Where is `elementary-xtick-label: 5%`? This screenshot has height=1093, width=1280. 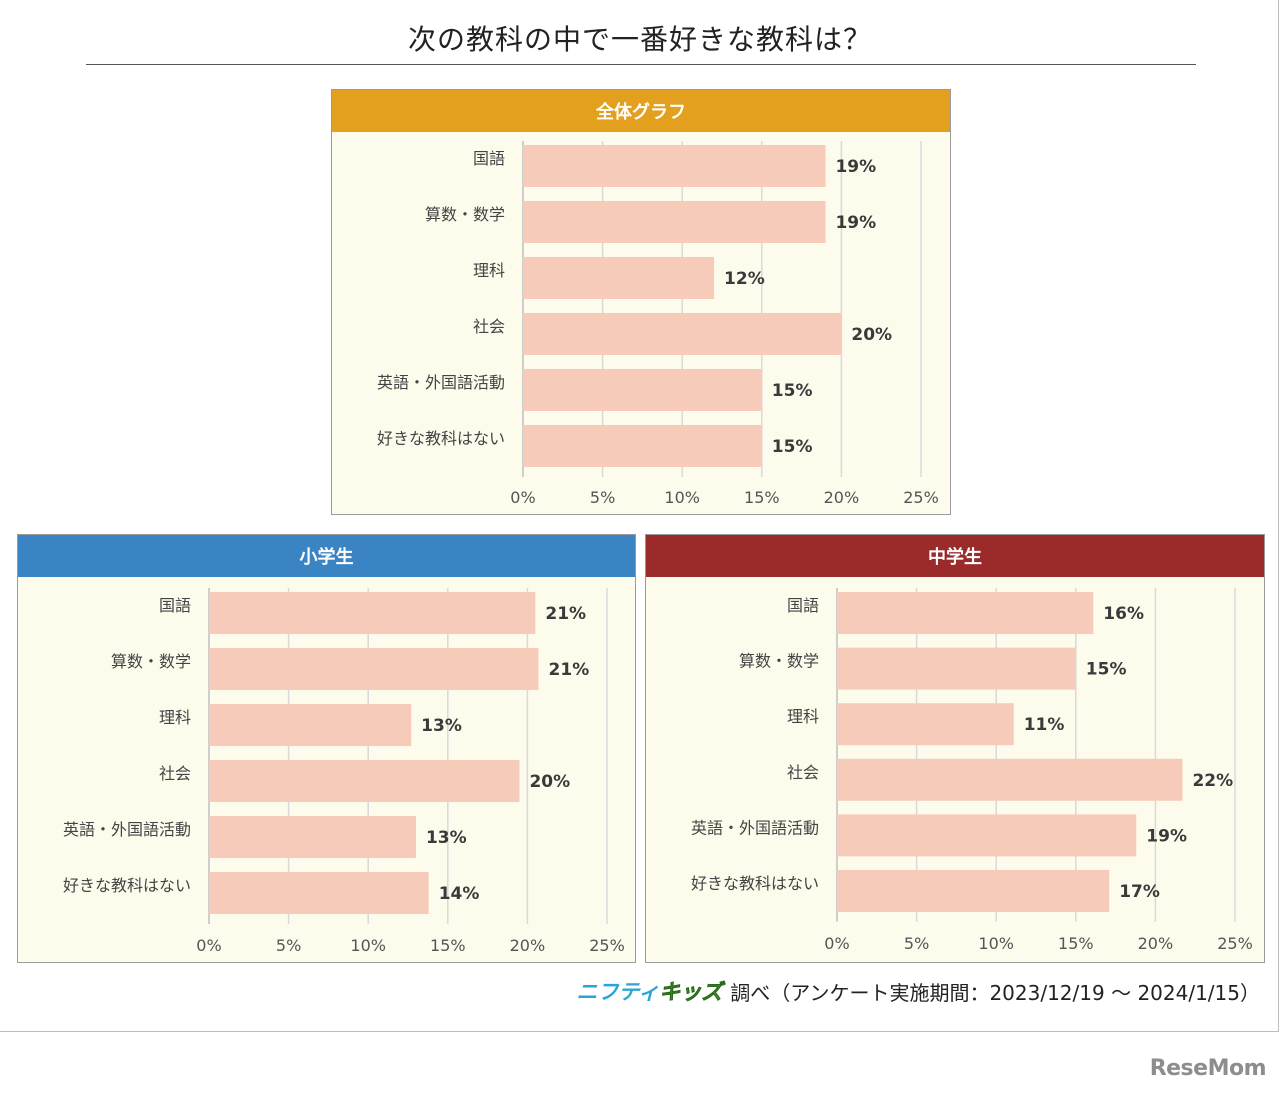 elementary-xtick-label: 5% is located at coordinates (288, 945).